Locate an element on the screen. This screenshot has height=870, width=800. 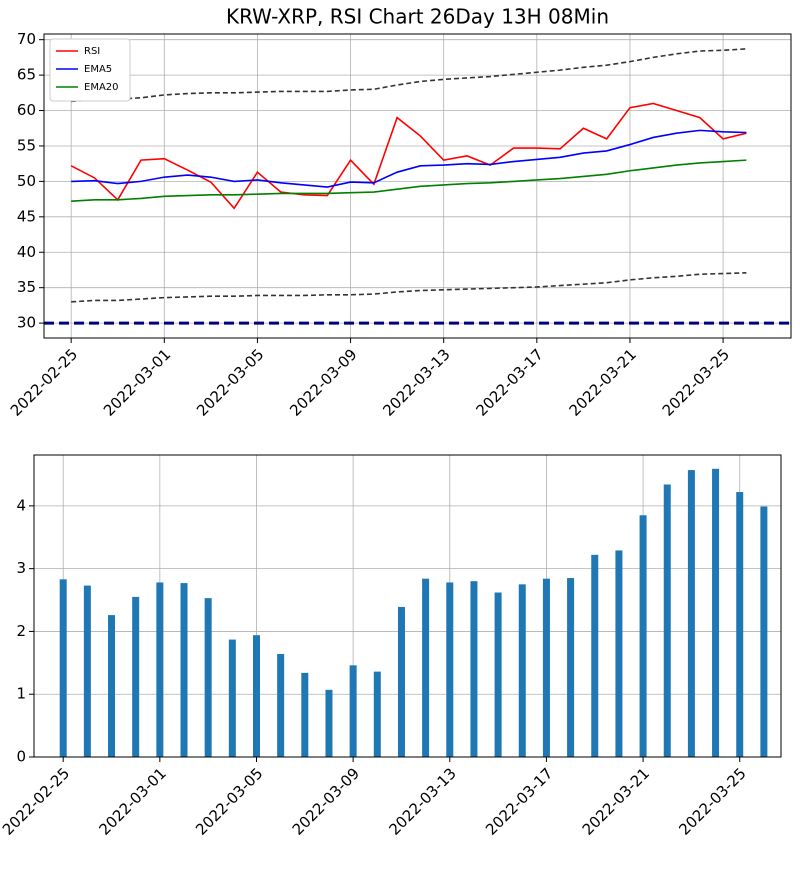
y-tick-label: 55 is located at coordinates (26, 145).